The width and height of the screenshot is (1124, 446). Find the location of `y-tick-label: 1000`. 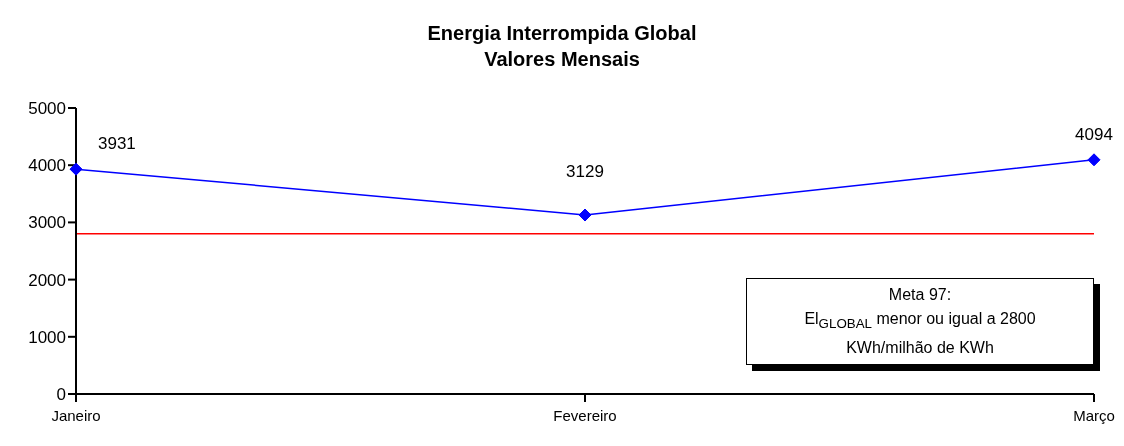

y-tick-label: 1000 is located at coordinates (47, 337).